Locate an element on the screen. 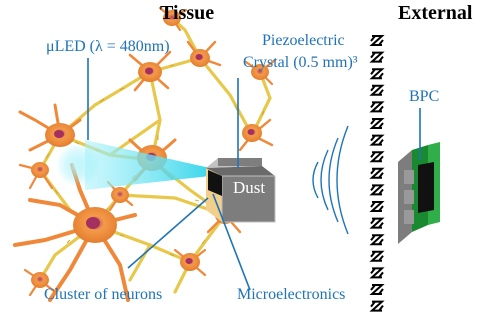  zigzag-wall-icon is located at coordinates (377, 173).